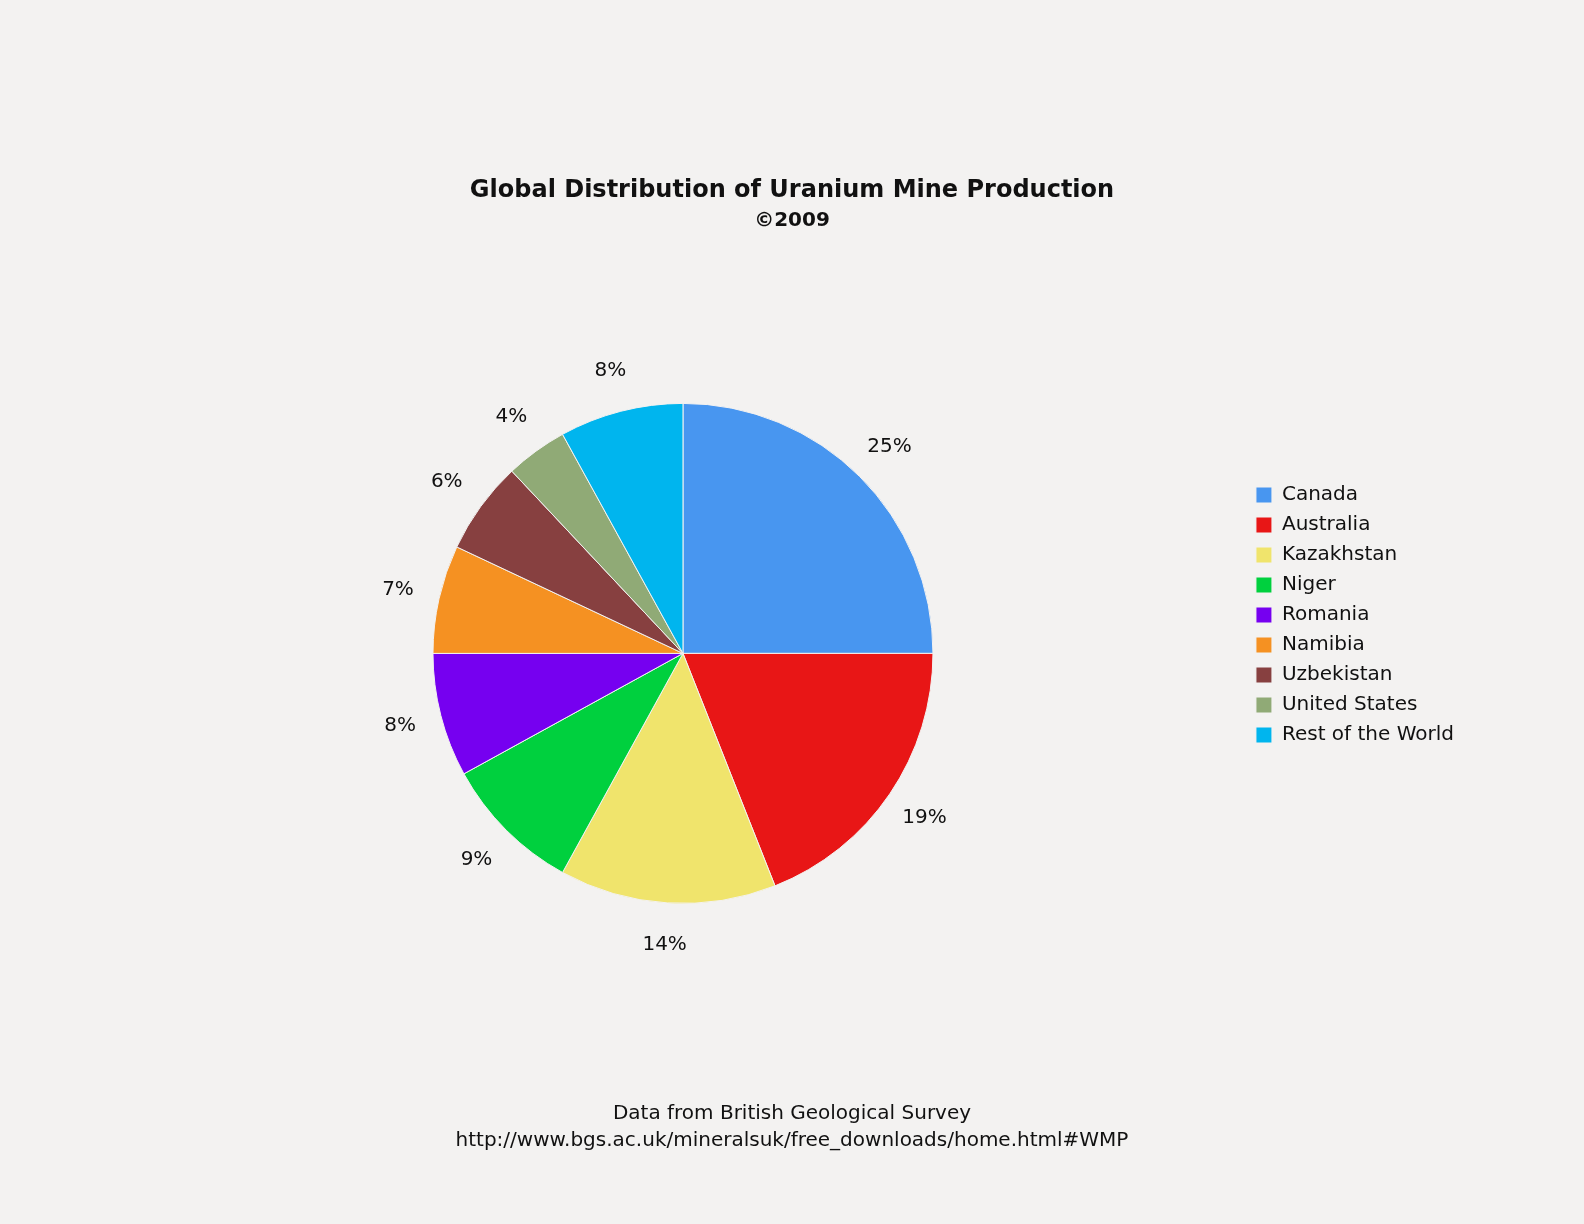 This screenshot has height=1224, width=1584. What do you see at coordinates (1320, 493) in the screenshot?
I see `legend-label: Canada` at bounding box center [1320, 493].